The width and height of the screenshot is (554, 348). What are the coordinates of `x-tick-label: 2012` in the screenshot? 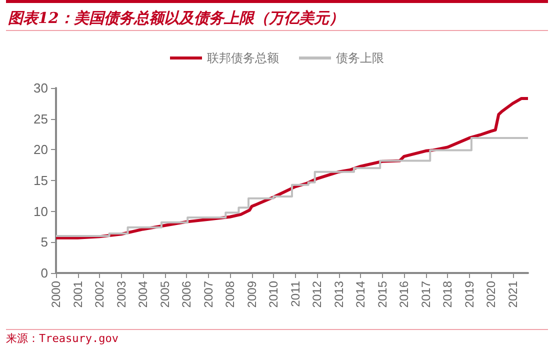 It's located at (317, 294).